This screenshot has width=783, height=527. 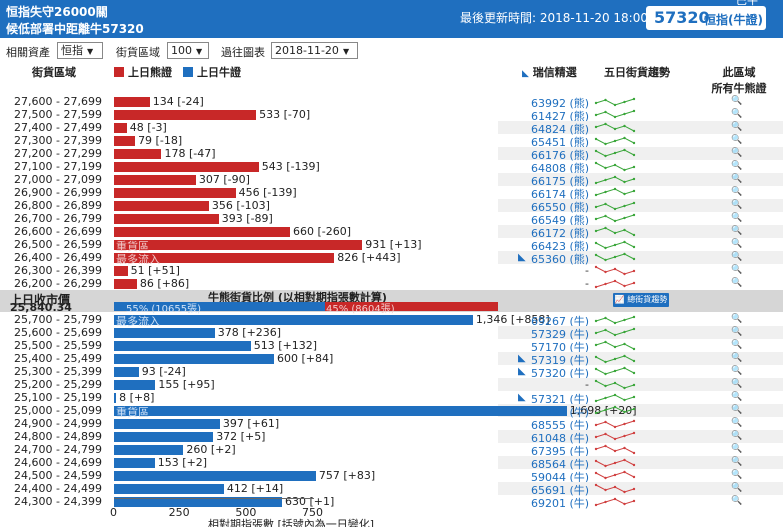 I want to click on warrant-link: 65691 (牛), so click(x=560, y=490).